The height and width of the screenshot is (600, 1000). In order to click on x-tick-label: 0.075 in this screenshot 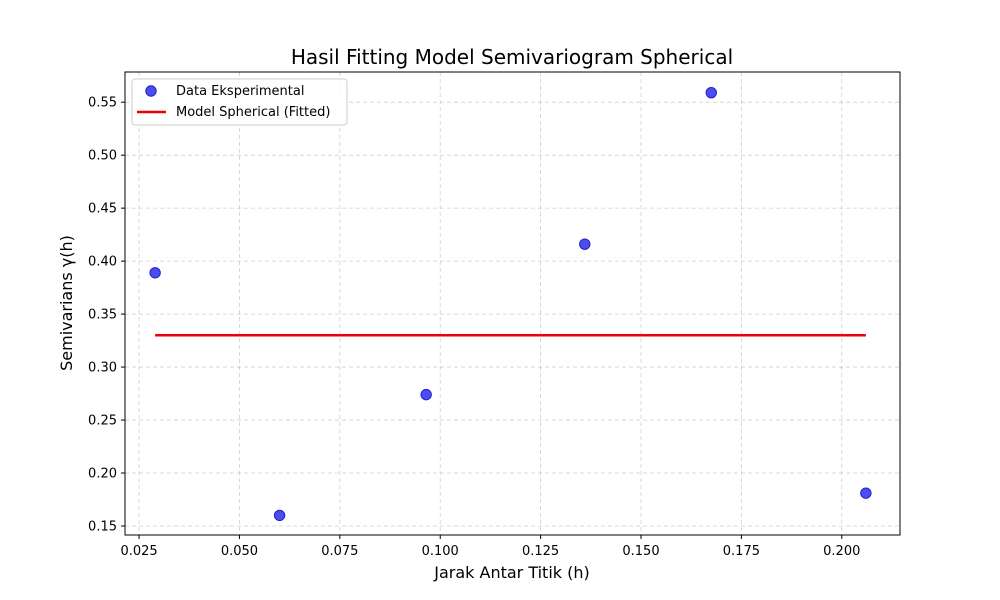, I will do `click(339, 551)`.